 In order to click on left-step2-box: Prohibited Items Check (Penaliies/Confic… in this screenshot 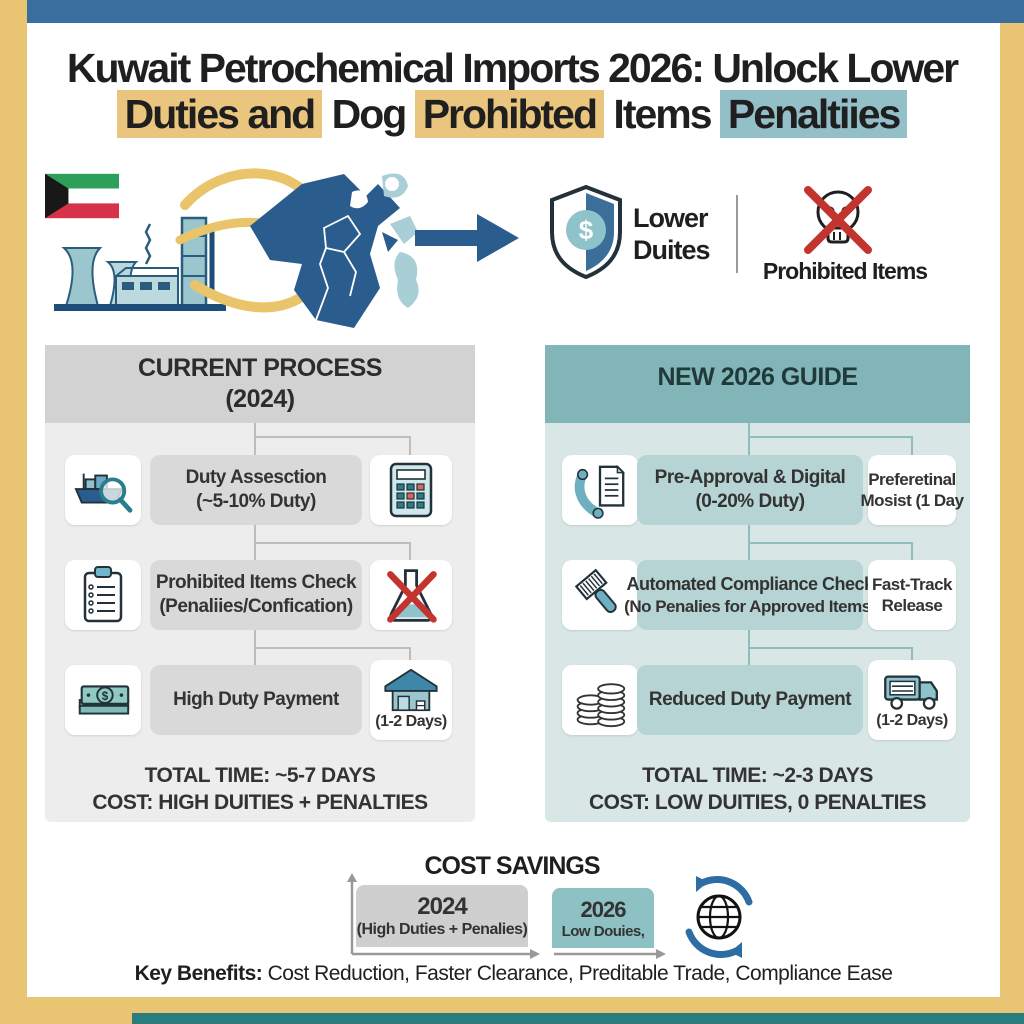, I will do `click(256, 595)`.